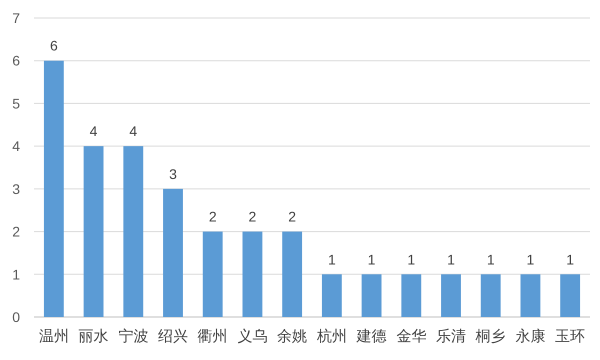 This screenshot has width=600, height=360. I want to click on x-tick-label: 绍兴, so click(173, 336).